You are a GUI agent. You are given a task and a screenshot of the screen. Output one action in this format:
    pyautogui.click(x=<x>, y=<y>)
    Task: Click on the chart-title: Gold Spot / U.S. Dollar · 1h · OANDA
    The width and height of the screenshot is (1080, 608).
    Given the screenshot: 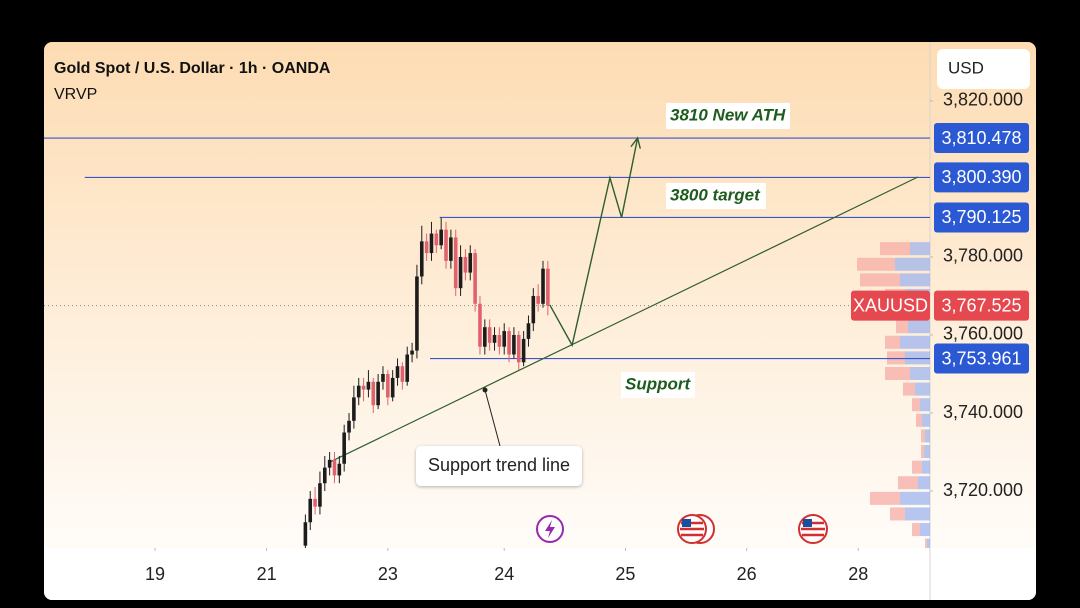 What is the action you would take?
    pyautogui.click(x=192, y=68)
    